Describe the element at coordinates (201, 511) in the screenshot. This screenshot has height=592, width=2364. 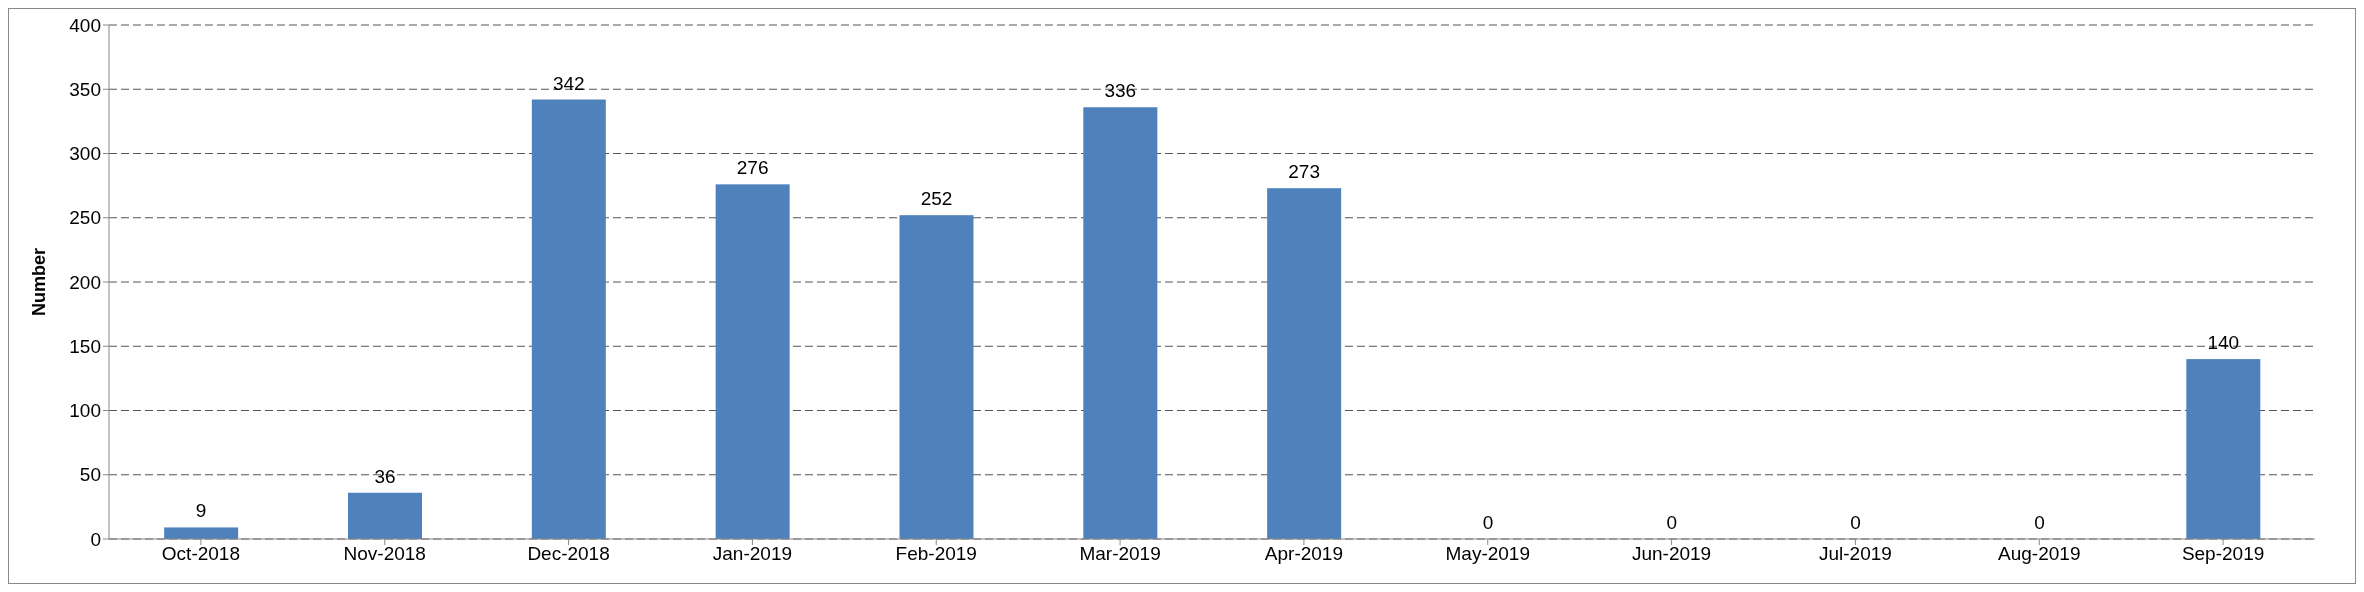
I see `data-label: 9` at that location.